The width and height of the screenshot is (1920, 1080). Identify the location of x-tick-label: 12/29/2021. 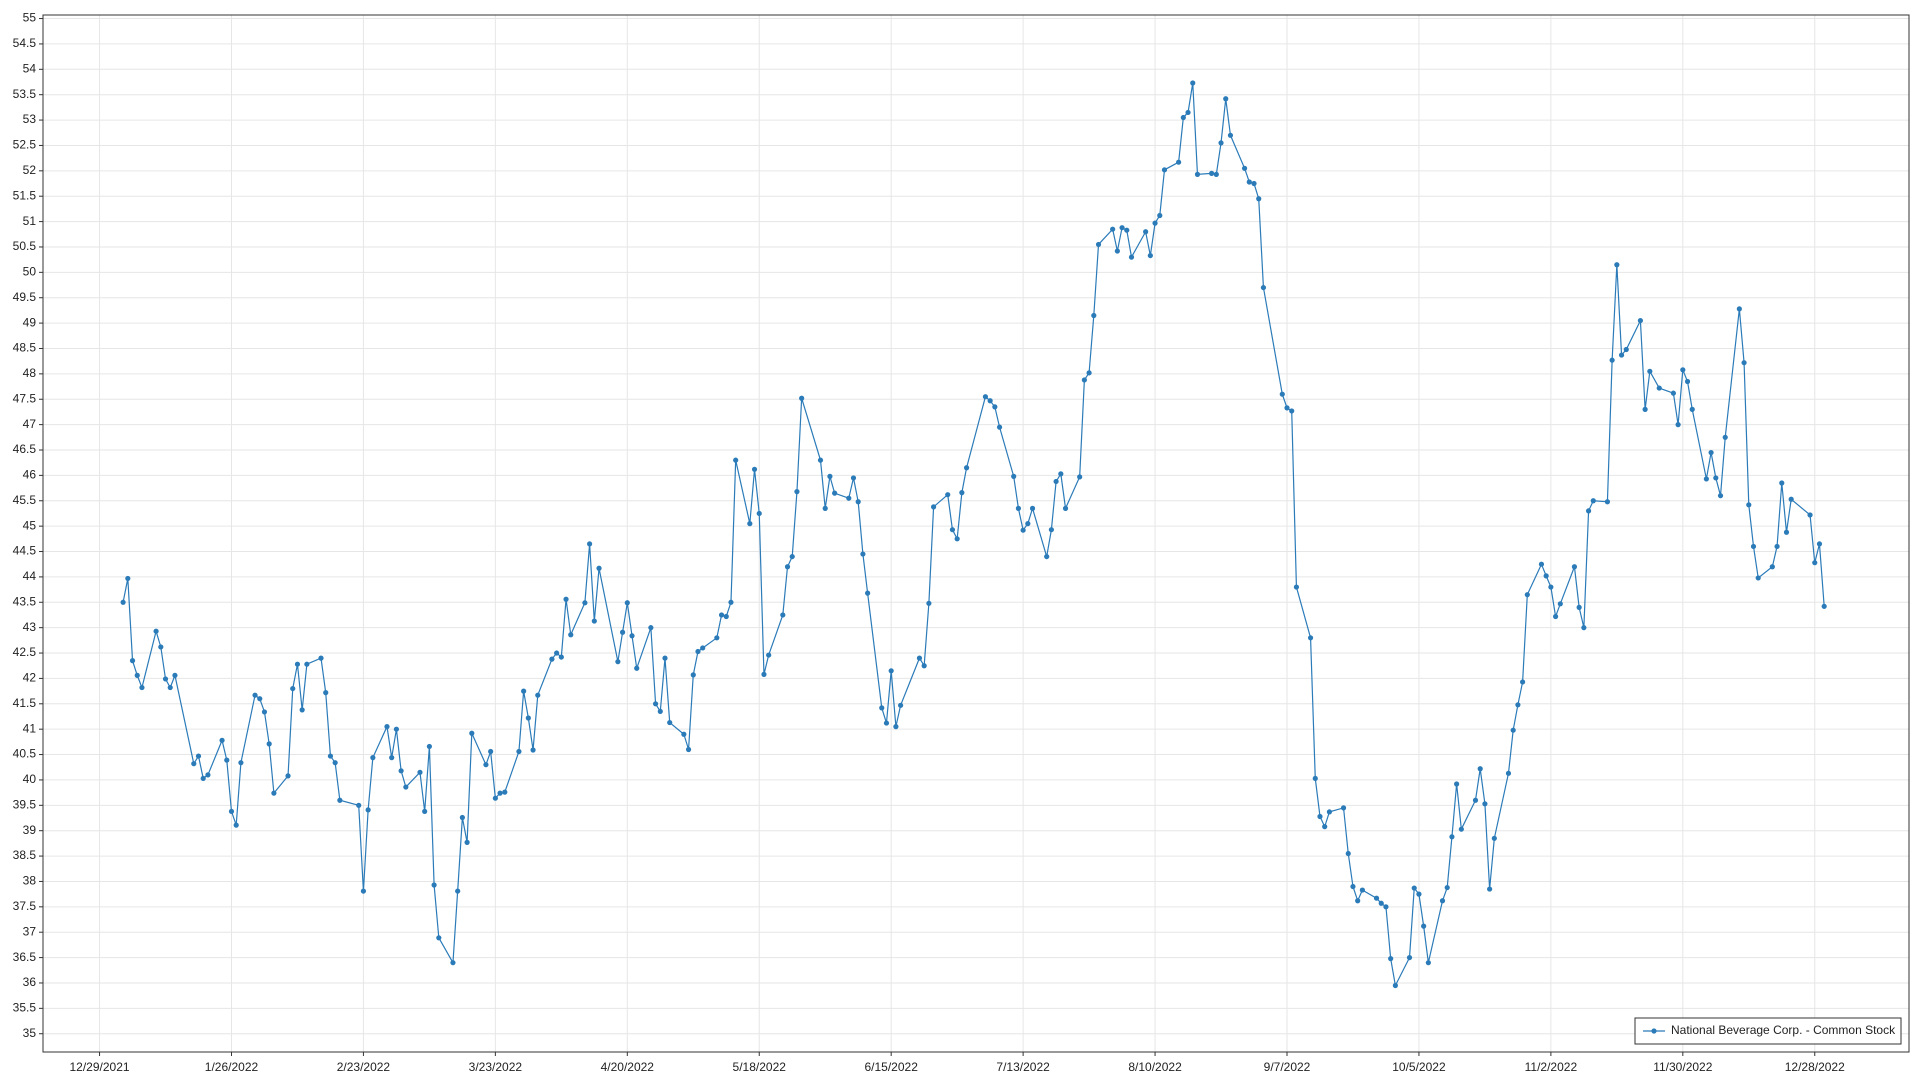
(100, 1067).